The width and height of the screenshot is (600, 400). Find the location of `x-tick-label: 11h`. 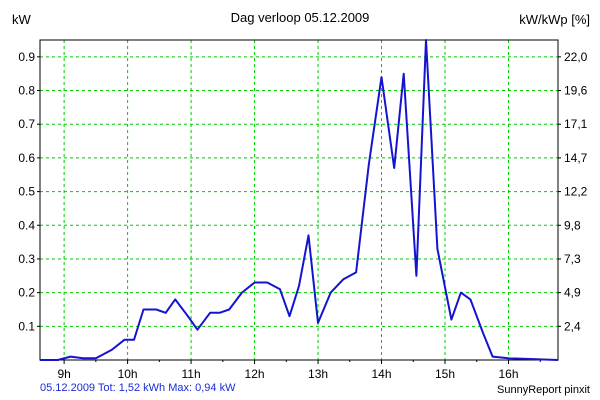

x-tick-label: 11h is located at coordinates (191, 374).